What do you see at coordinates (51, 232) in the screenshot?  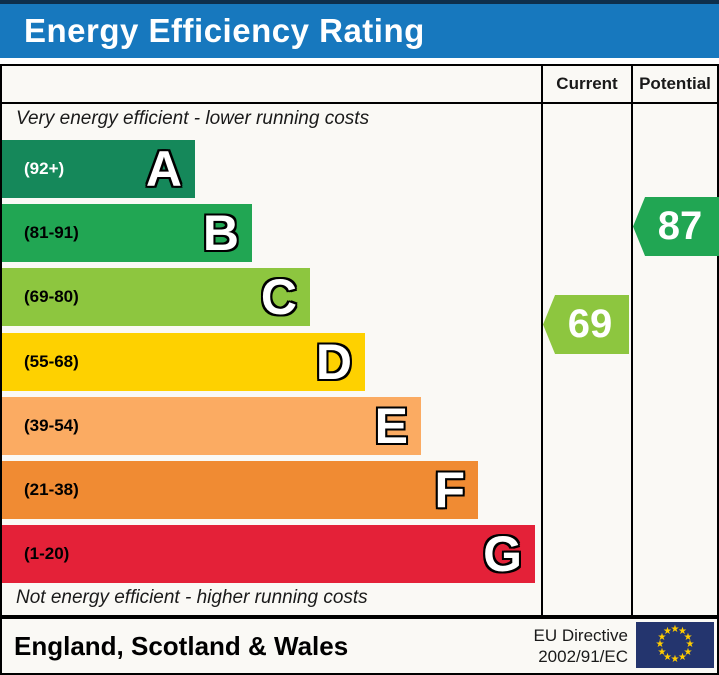 I see `band-b-range: (81-91)` at bounding box center [51, 232].